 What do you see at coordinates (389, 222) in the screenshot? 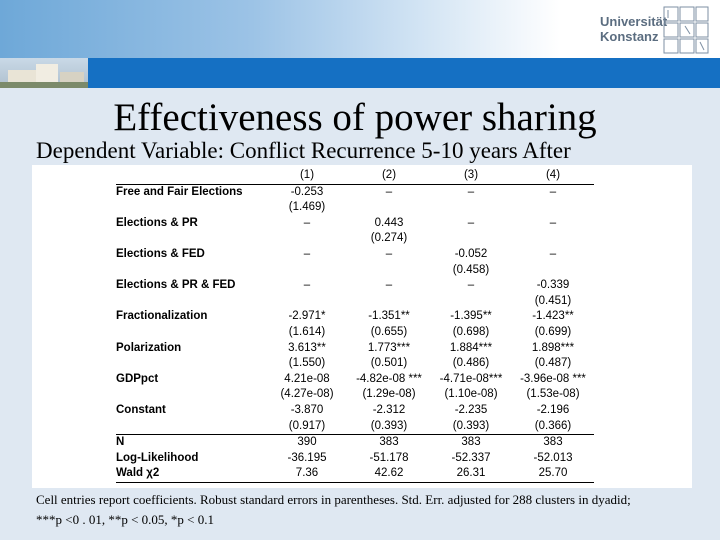
I see `coefficient-cell: 0.443` at bounding box center [389, 222].